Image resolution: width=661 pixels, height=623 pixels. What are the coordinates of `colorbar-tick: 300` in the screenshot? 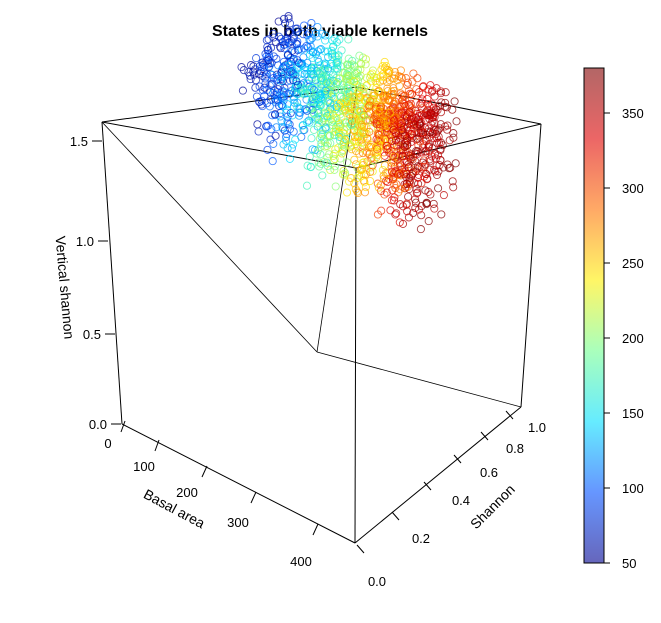 It's located at (624, 188).